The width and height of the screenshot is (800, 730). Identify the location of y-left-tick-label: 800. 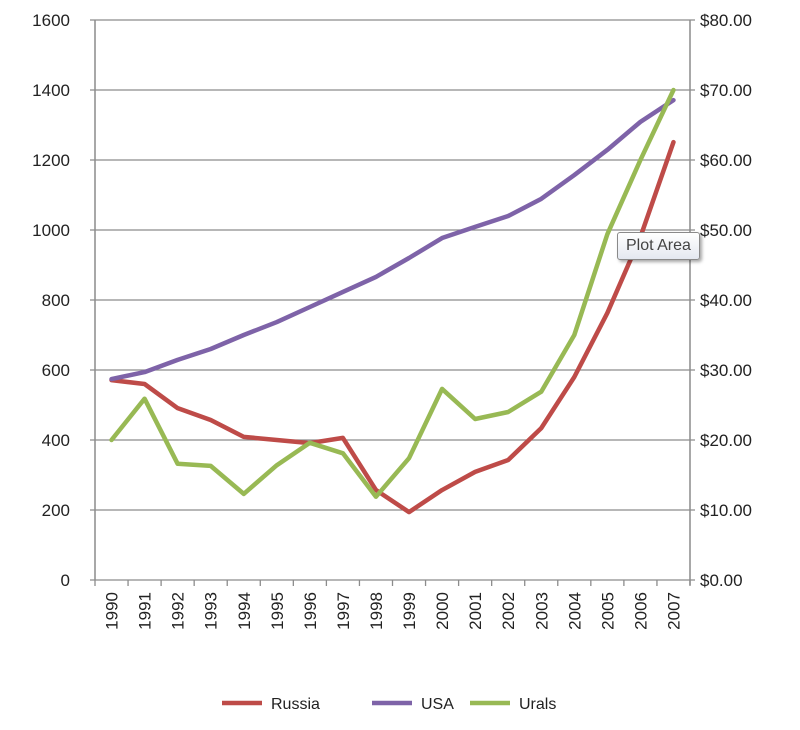
(56, 300).